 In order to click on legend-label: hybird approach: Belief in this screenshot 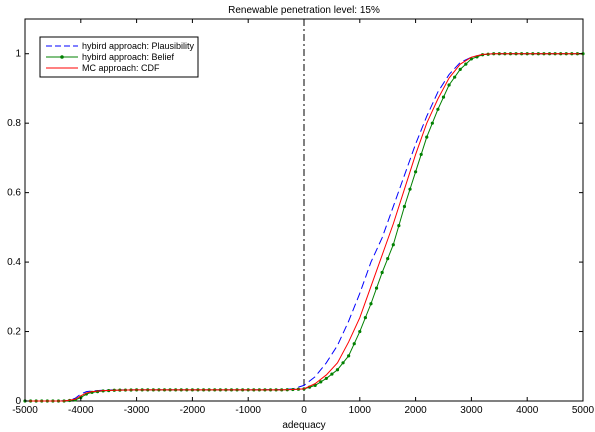, I will do `click(128, 57)`.